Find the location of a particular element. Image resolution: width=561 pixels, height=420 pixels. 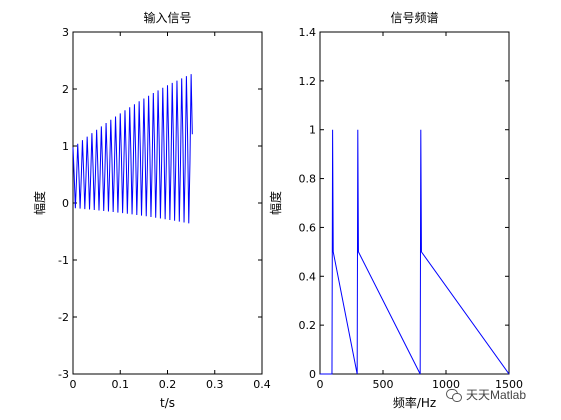

y-tick-label: 0.2 is located at coordinates (308, 325).